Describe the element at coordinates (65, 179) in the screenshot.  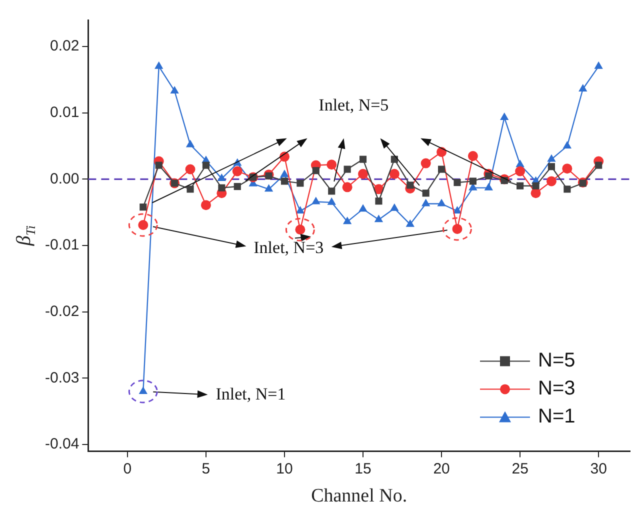
I see `y-tick-label: 0.00` at that location.